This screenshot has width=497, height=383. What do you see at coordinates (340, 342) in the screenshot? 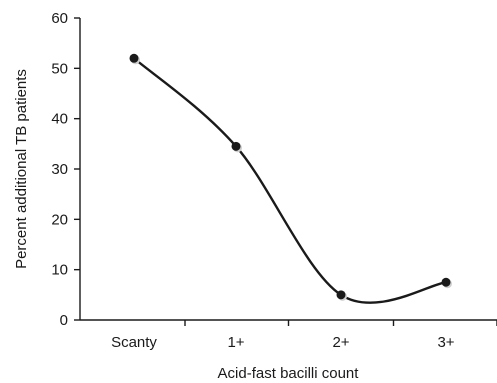
I see `x-tick-label: 2+` at bounding box center [340, 342].